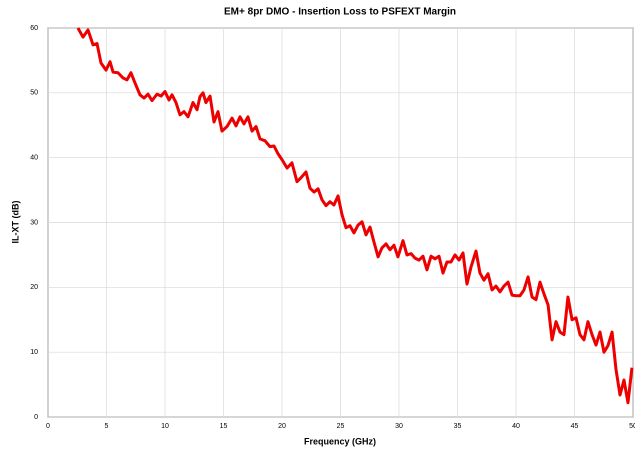 Image resolution: width=635 pixels, height=450 pixels. I want to click on x-tick-label: 25, so click(341, 426).